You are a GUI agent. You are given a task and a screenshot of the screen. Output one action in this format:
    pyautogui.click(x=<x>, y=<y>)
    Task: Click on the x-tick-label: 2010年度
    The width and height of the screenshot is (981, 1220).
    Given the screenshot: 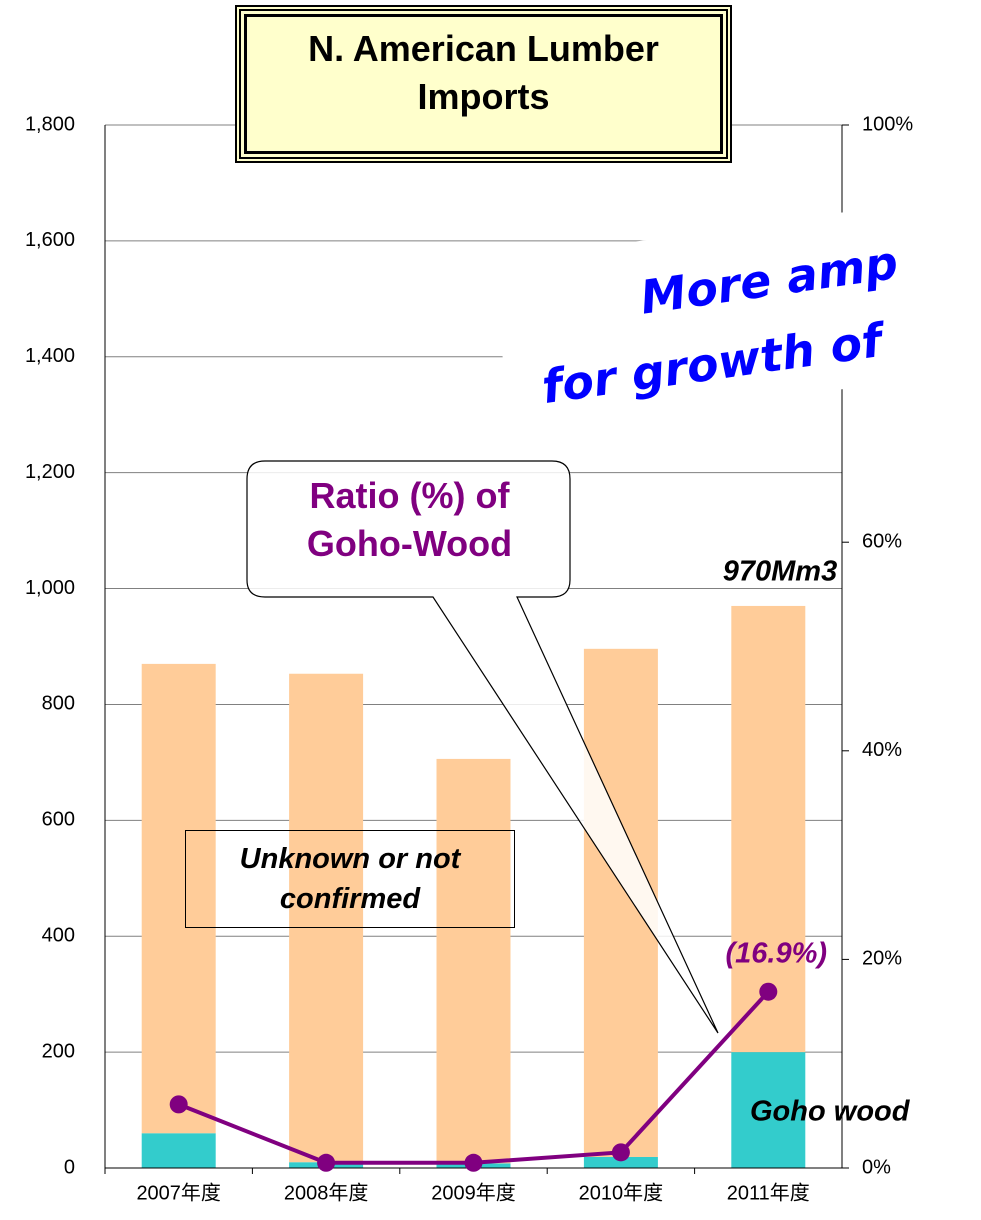 What is the action you would take?
    pyautogui.click(x=621, y=1192)
    